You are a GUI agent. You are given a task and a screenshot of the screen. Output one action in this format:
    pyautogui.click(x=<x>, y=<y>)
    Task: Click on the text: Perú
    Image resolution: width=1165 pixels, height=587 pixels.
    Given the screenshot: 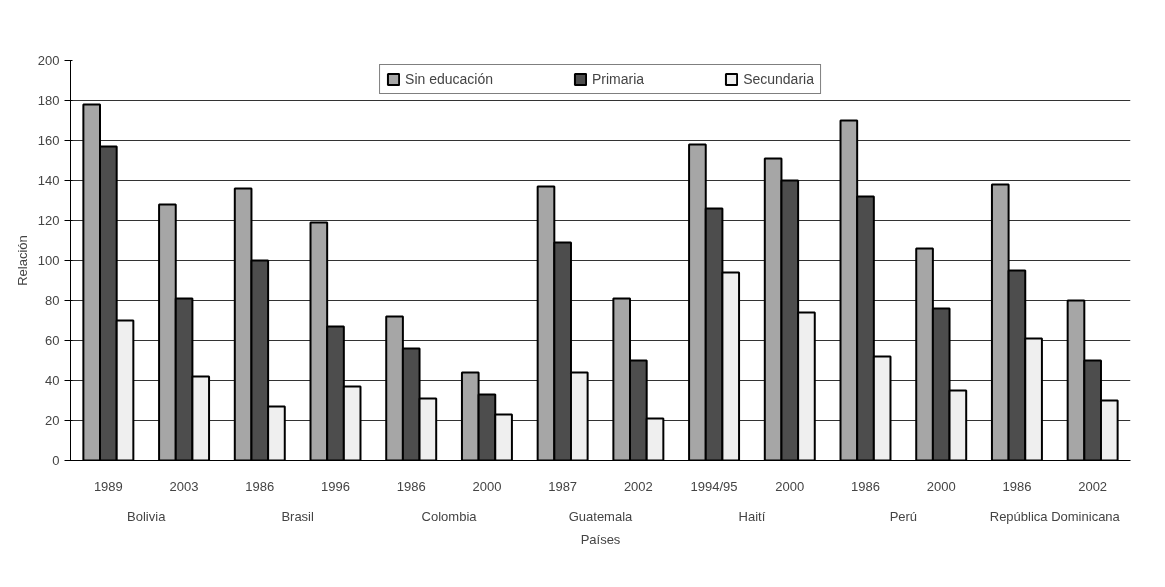 What is the action you would take?
    pyautogui.click(x=903, y=516)
    